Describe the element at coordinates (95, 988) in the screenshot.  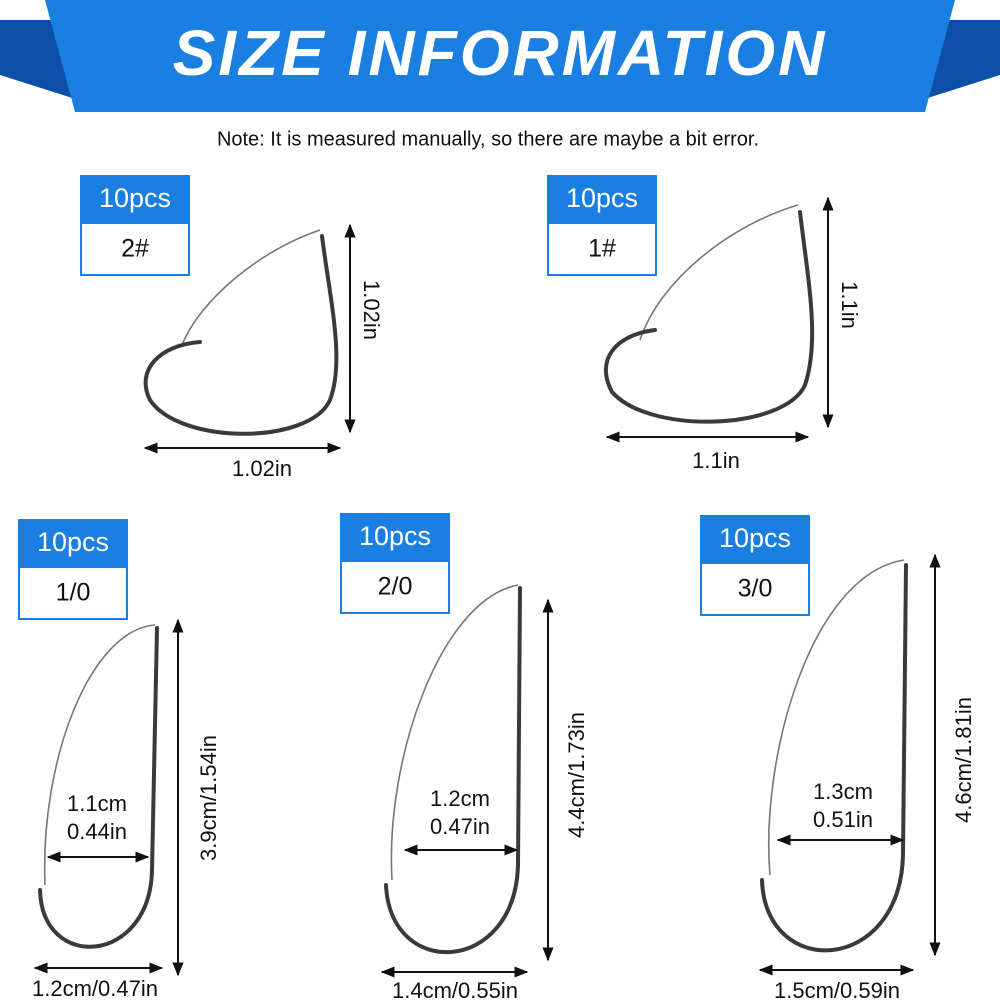
I see `width-label: 1.2cm/0.47in` at that location.